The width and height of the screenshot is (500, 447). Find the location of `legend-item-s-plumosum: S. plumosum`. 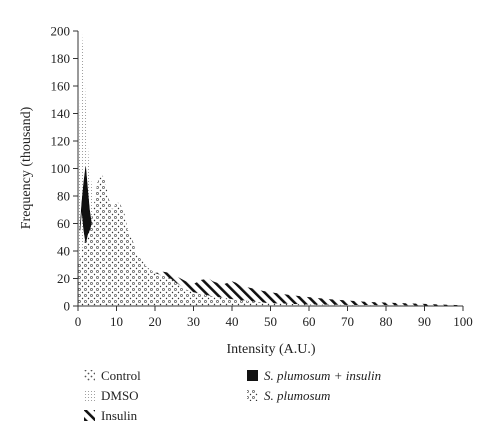

legend-item-s-plumosum: S. plumosum is located at coordinates (288, 395).